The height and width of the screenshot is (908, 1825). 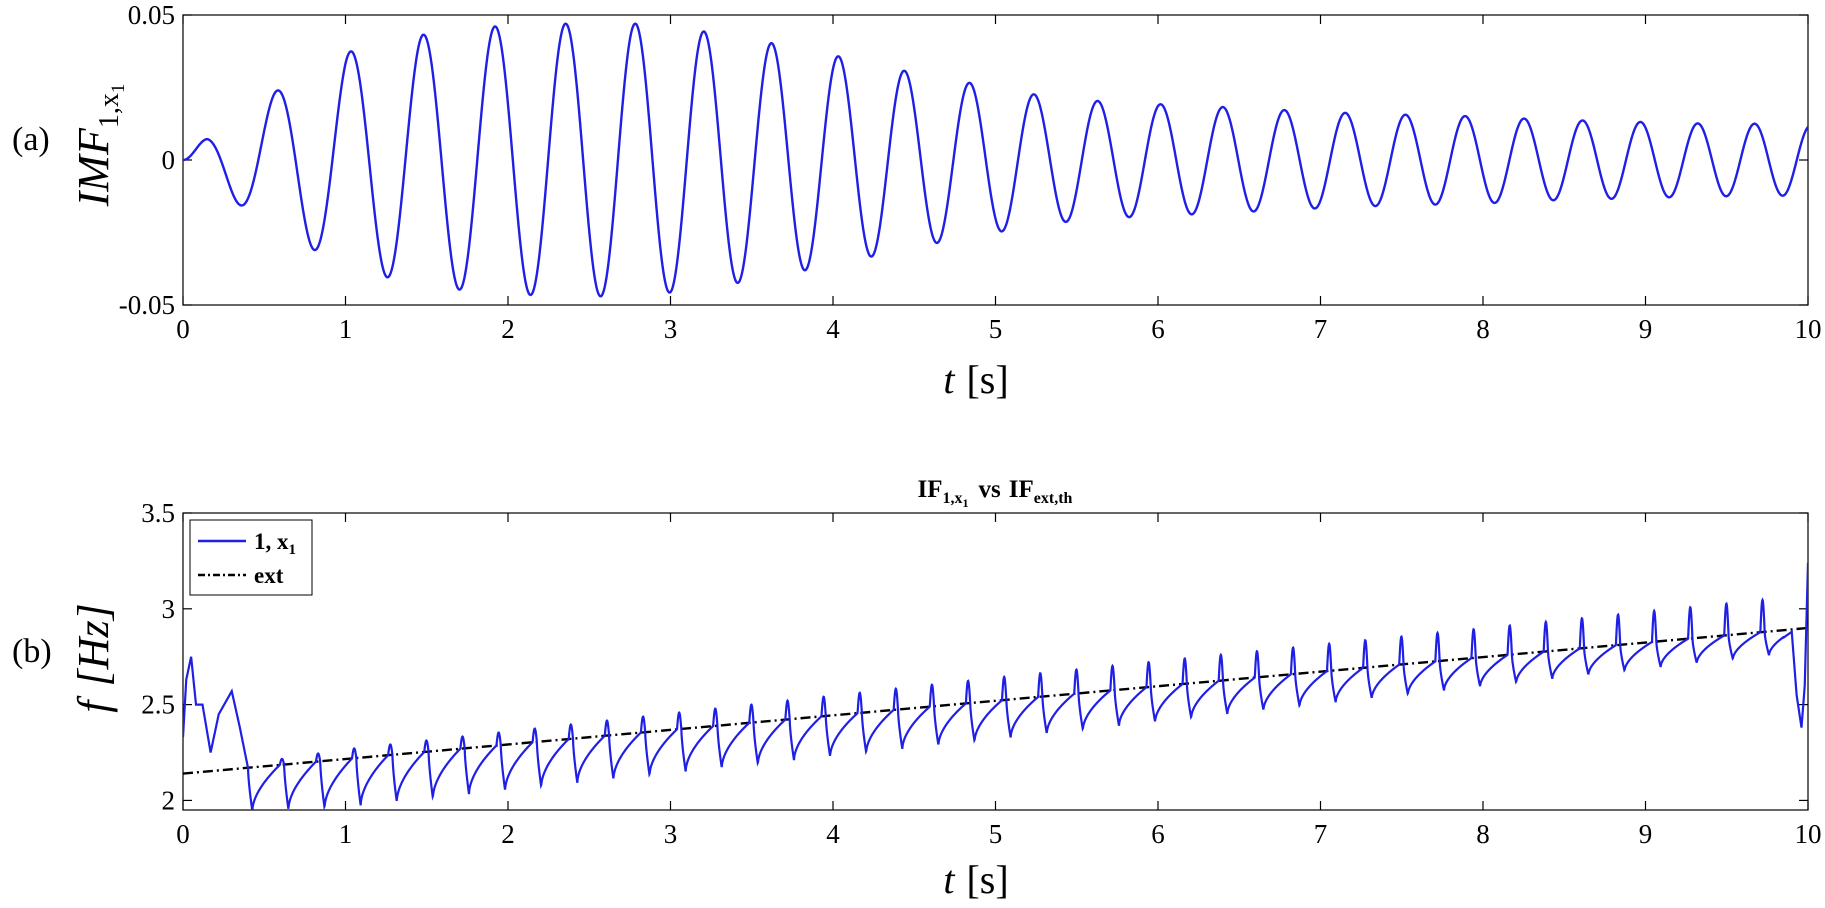 I want to click on panel-b-title: IF1,x1 vs IFext,th, so click(x=995, y=493).